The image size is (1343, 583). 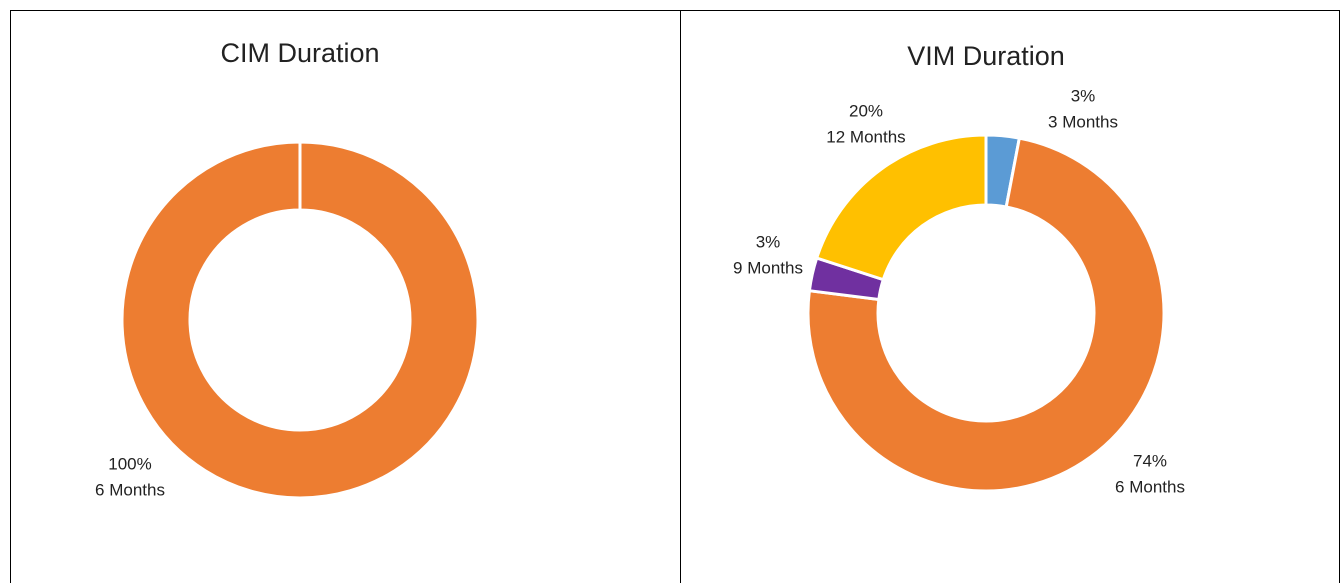 What do you see at coordinates (901, 207) in the screenshot?
I see `donut-slice` at bounding box center [901, 207].